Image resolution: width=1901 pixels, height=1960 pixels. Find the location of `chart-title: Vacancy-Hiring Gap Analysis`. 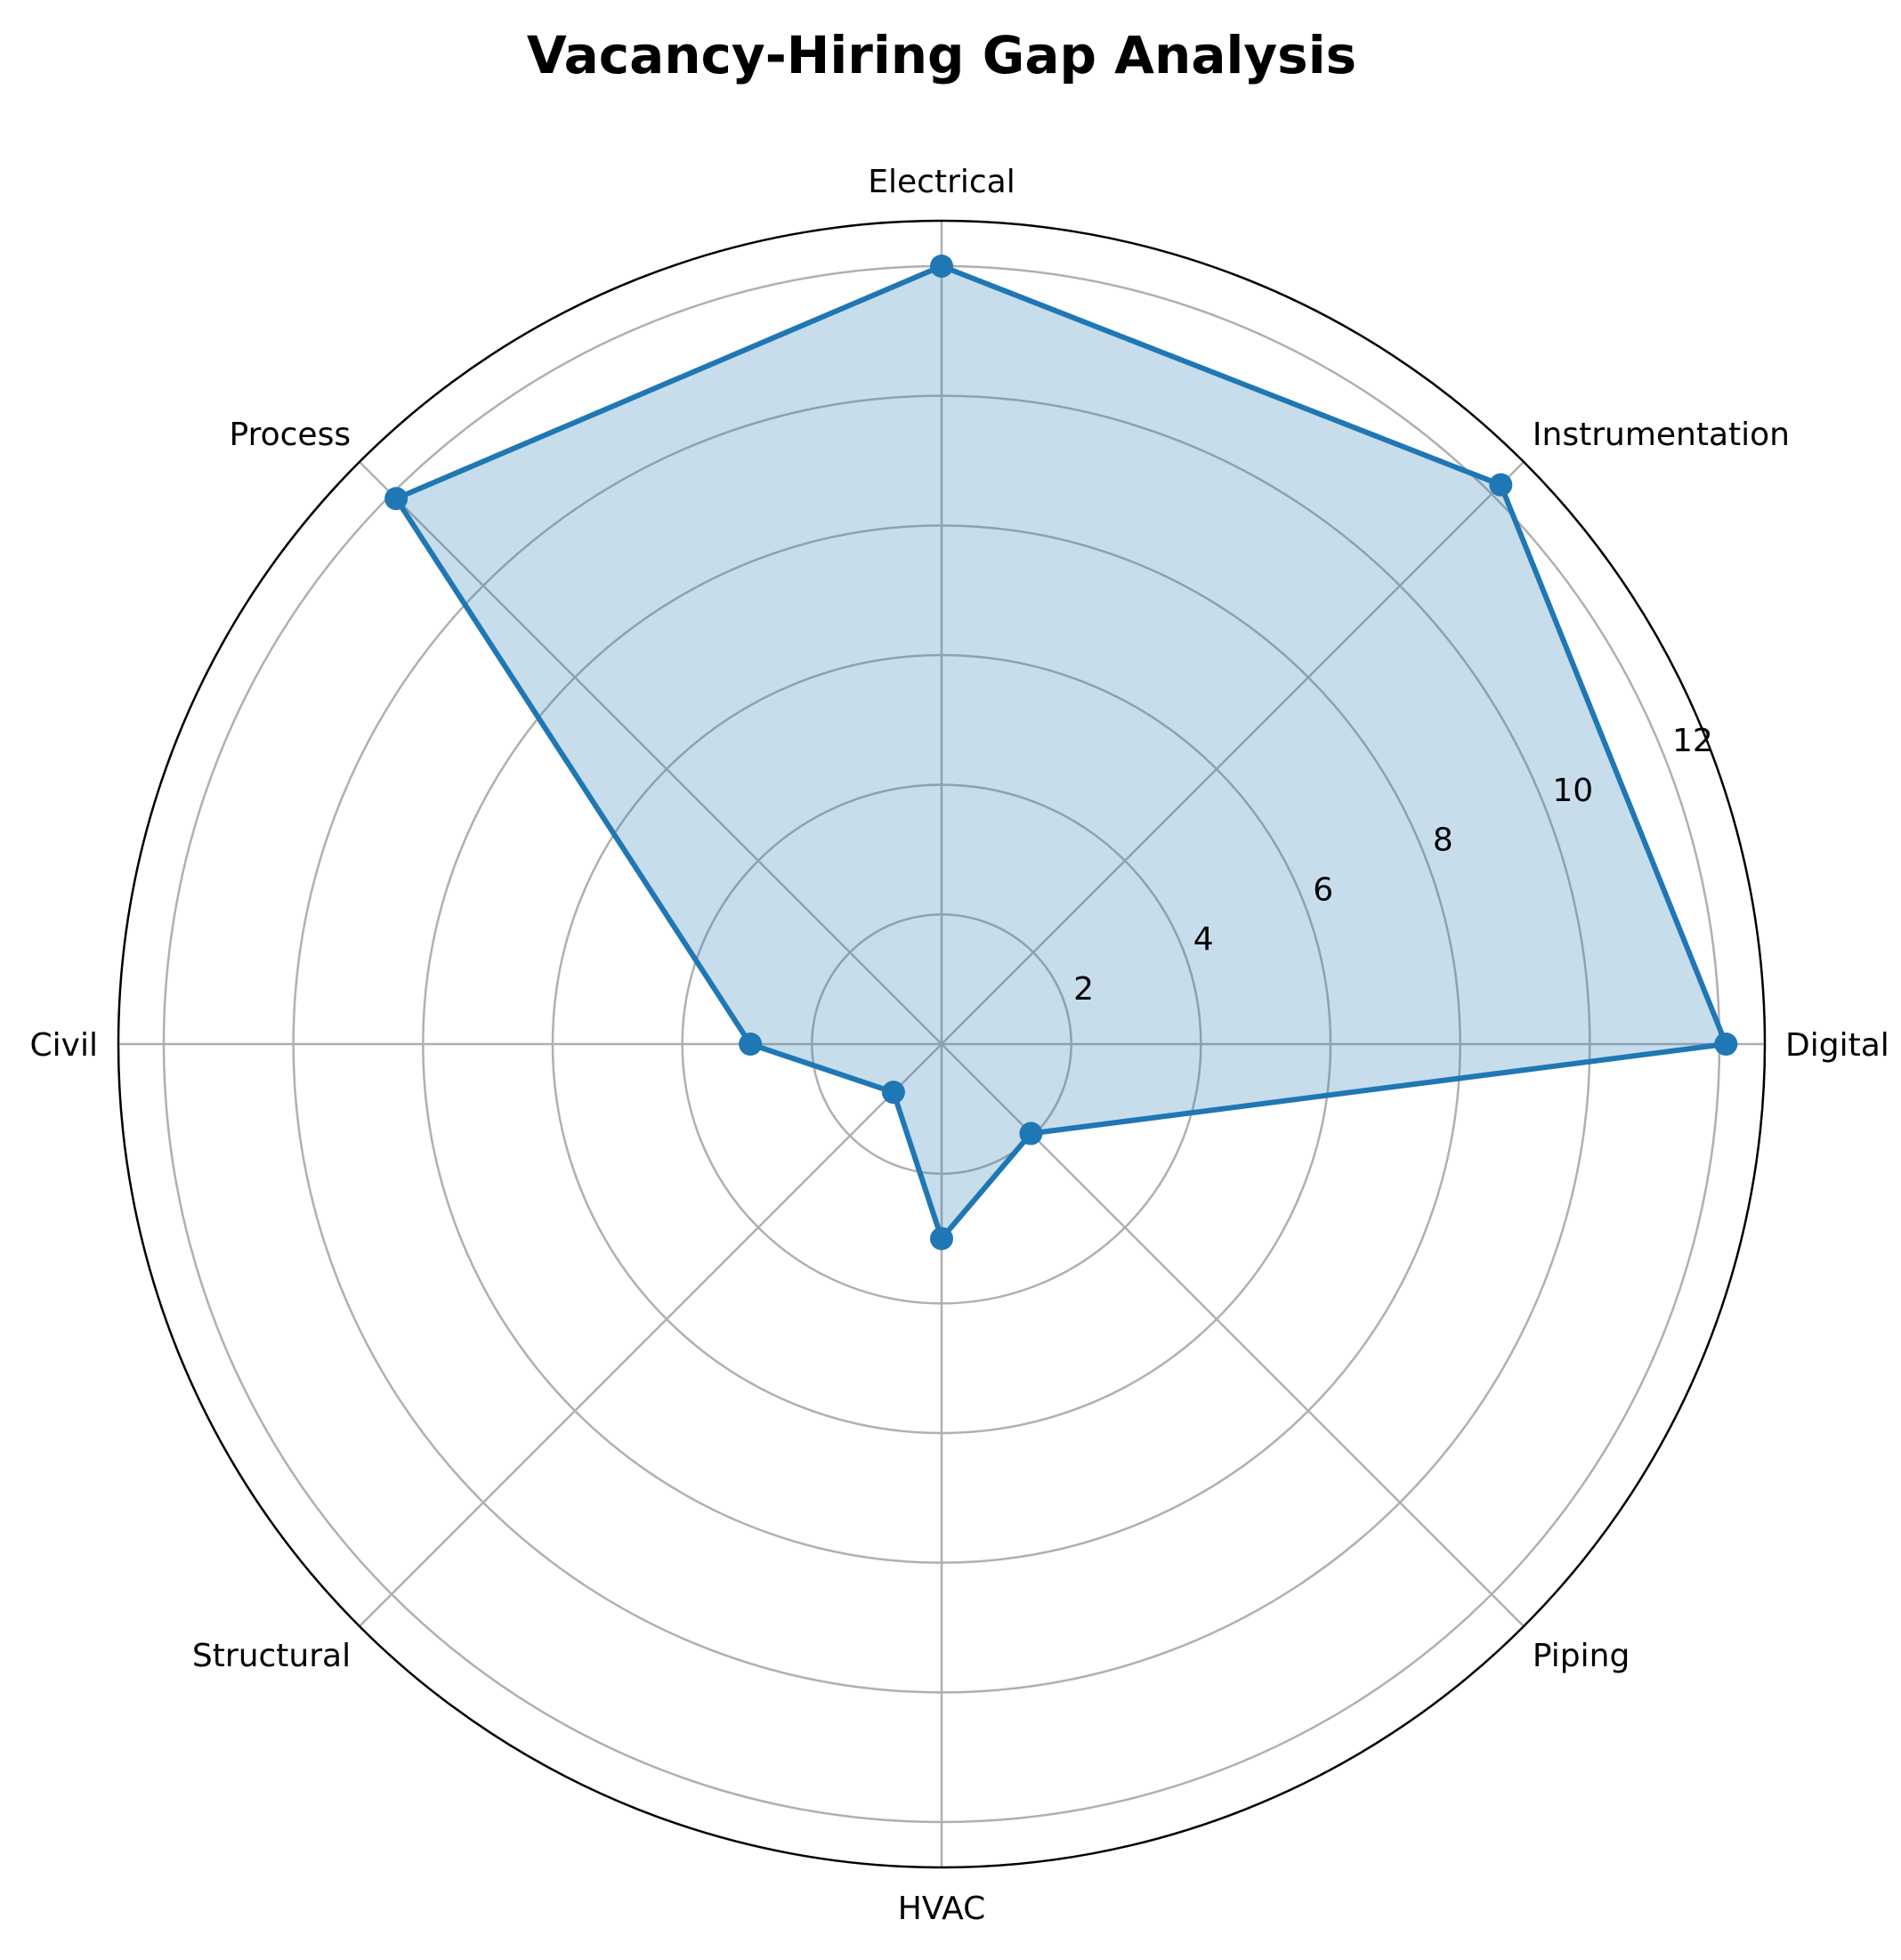

chart-title: Vacancy-Hiring Gap Analysis is located at coordinates (941, 55).